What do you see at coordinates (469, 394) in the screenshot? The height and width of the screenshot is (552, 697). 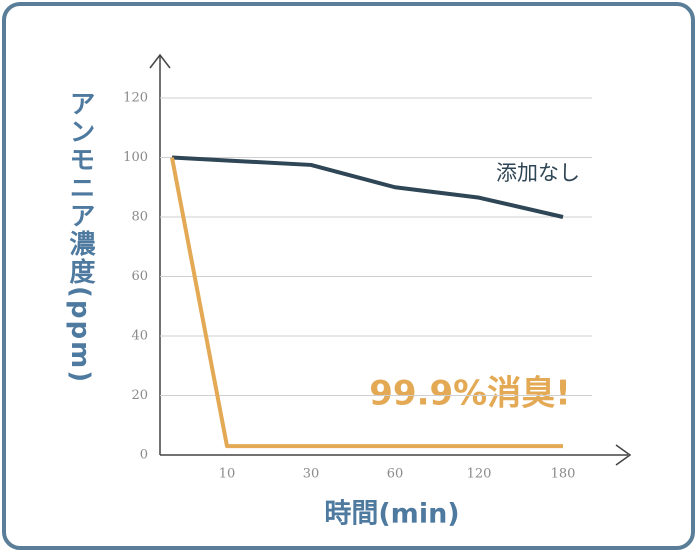 I see `annotation: 99.9%消臭!` at bounding box center [469, 394].